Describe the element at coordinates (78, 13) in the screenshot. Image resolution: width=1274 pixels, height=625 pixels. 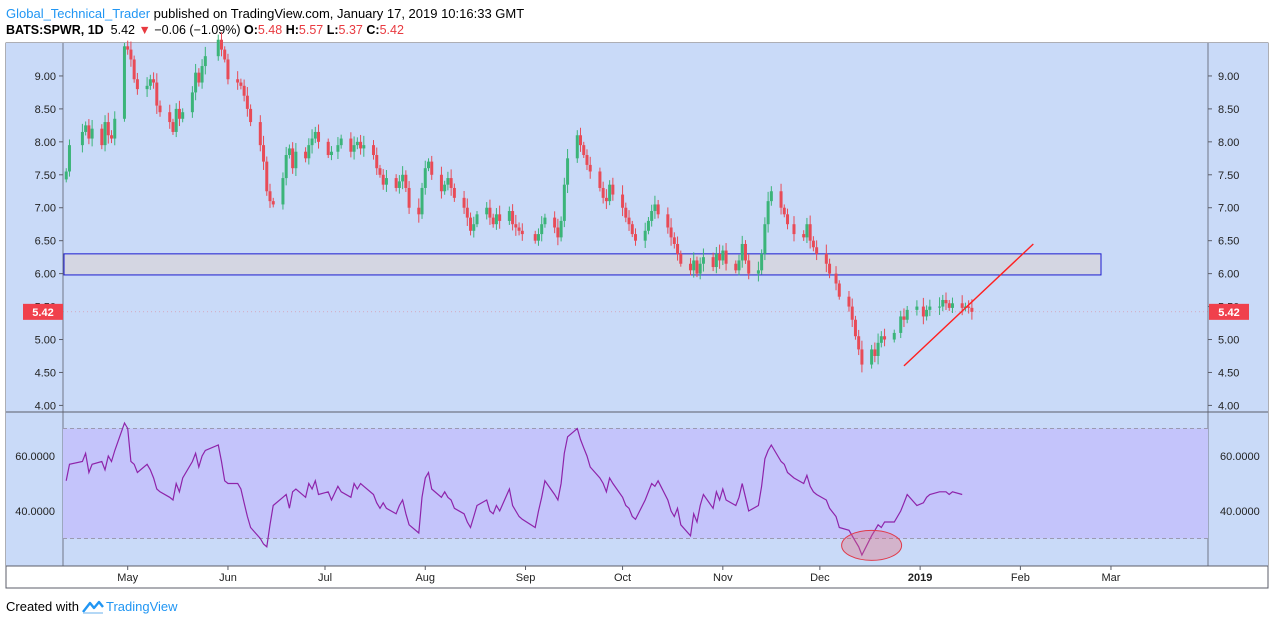
I see `author-link: Global_Technical_Trader` at that location.